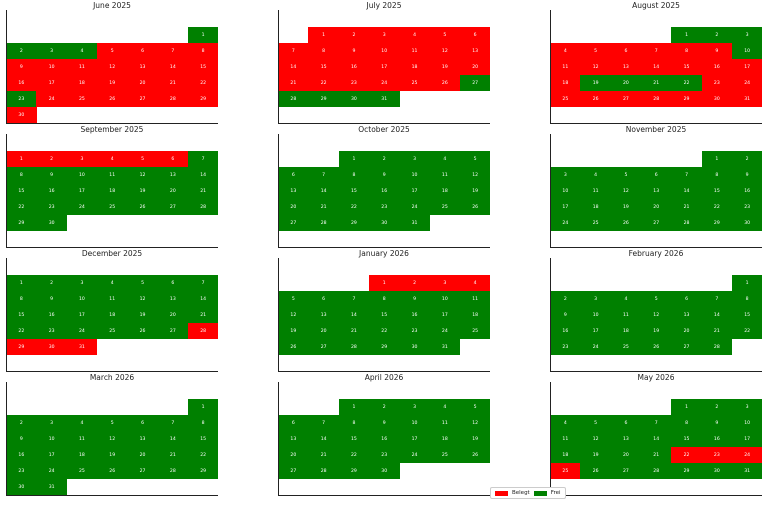 The image size is (768, 507). I want to click on legend-swatch-frei, so click(540, 493).